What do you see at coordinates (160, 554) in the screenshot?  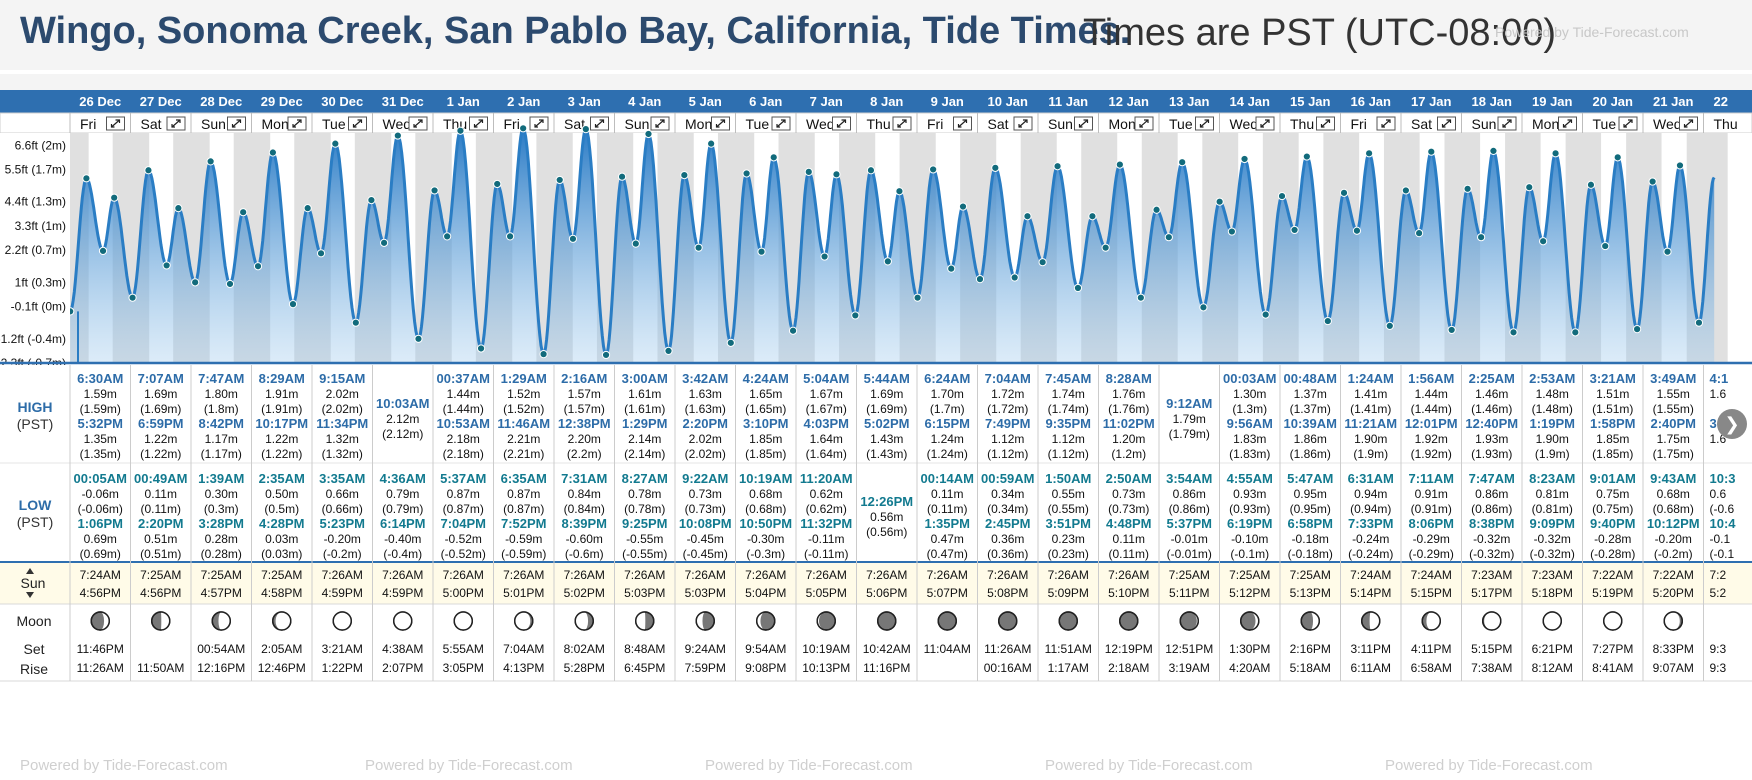 I see `tide-height-alt: (0.51m)` at bounding box center [160, 554].